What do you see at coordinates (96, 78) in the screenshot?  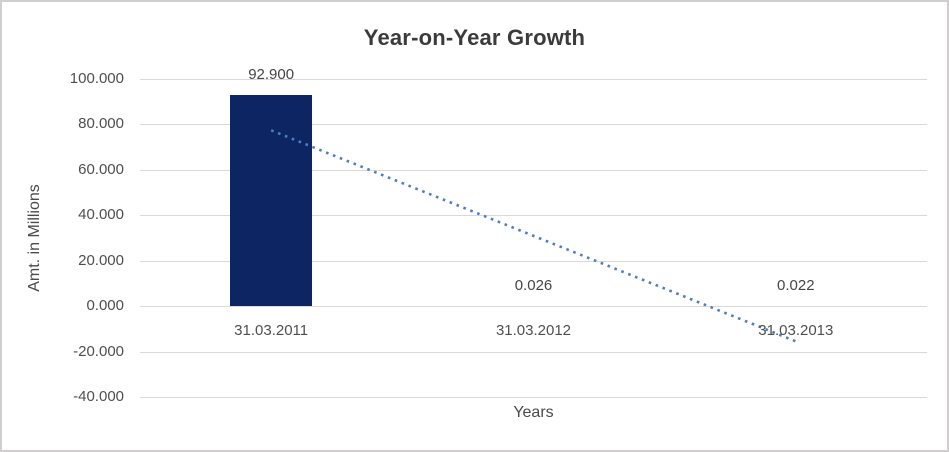 I see `y-tick-label: 100.000` at bounding box center [96, 78].